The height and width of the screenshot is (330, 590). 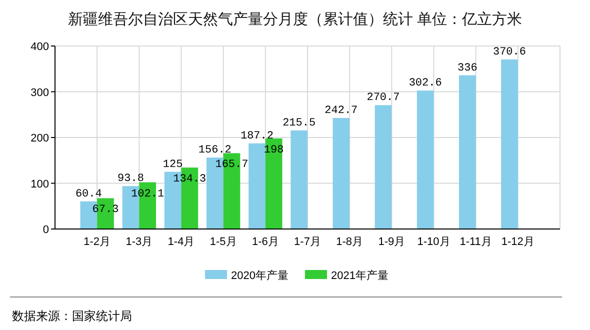 I want to click on data-label: 302.6, so click(x=425, y=84).